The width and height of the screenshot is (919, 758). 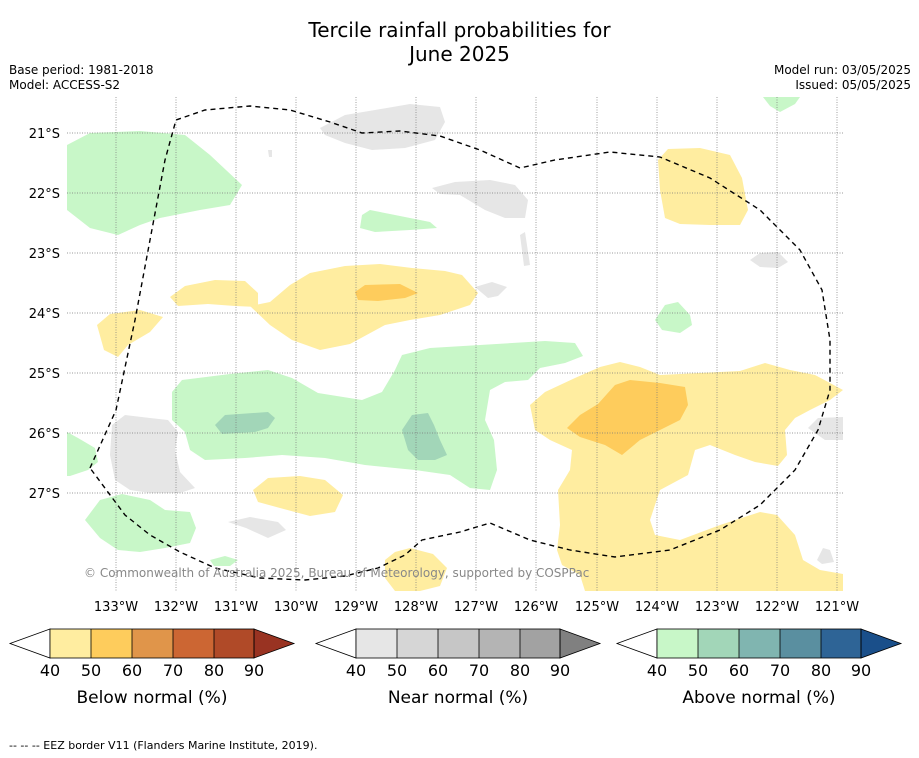 I want to click on lon-label: 131°W, so click(x=236, y=607).